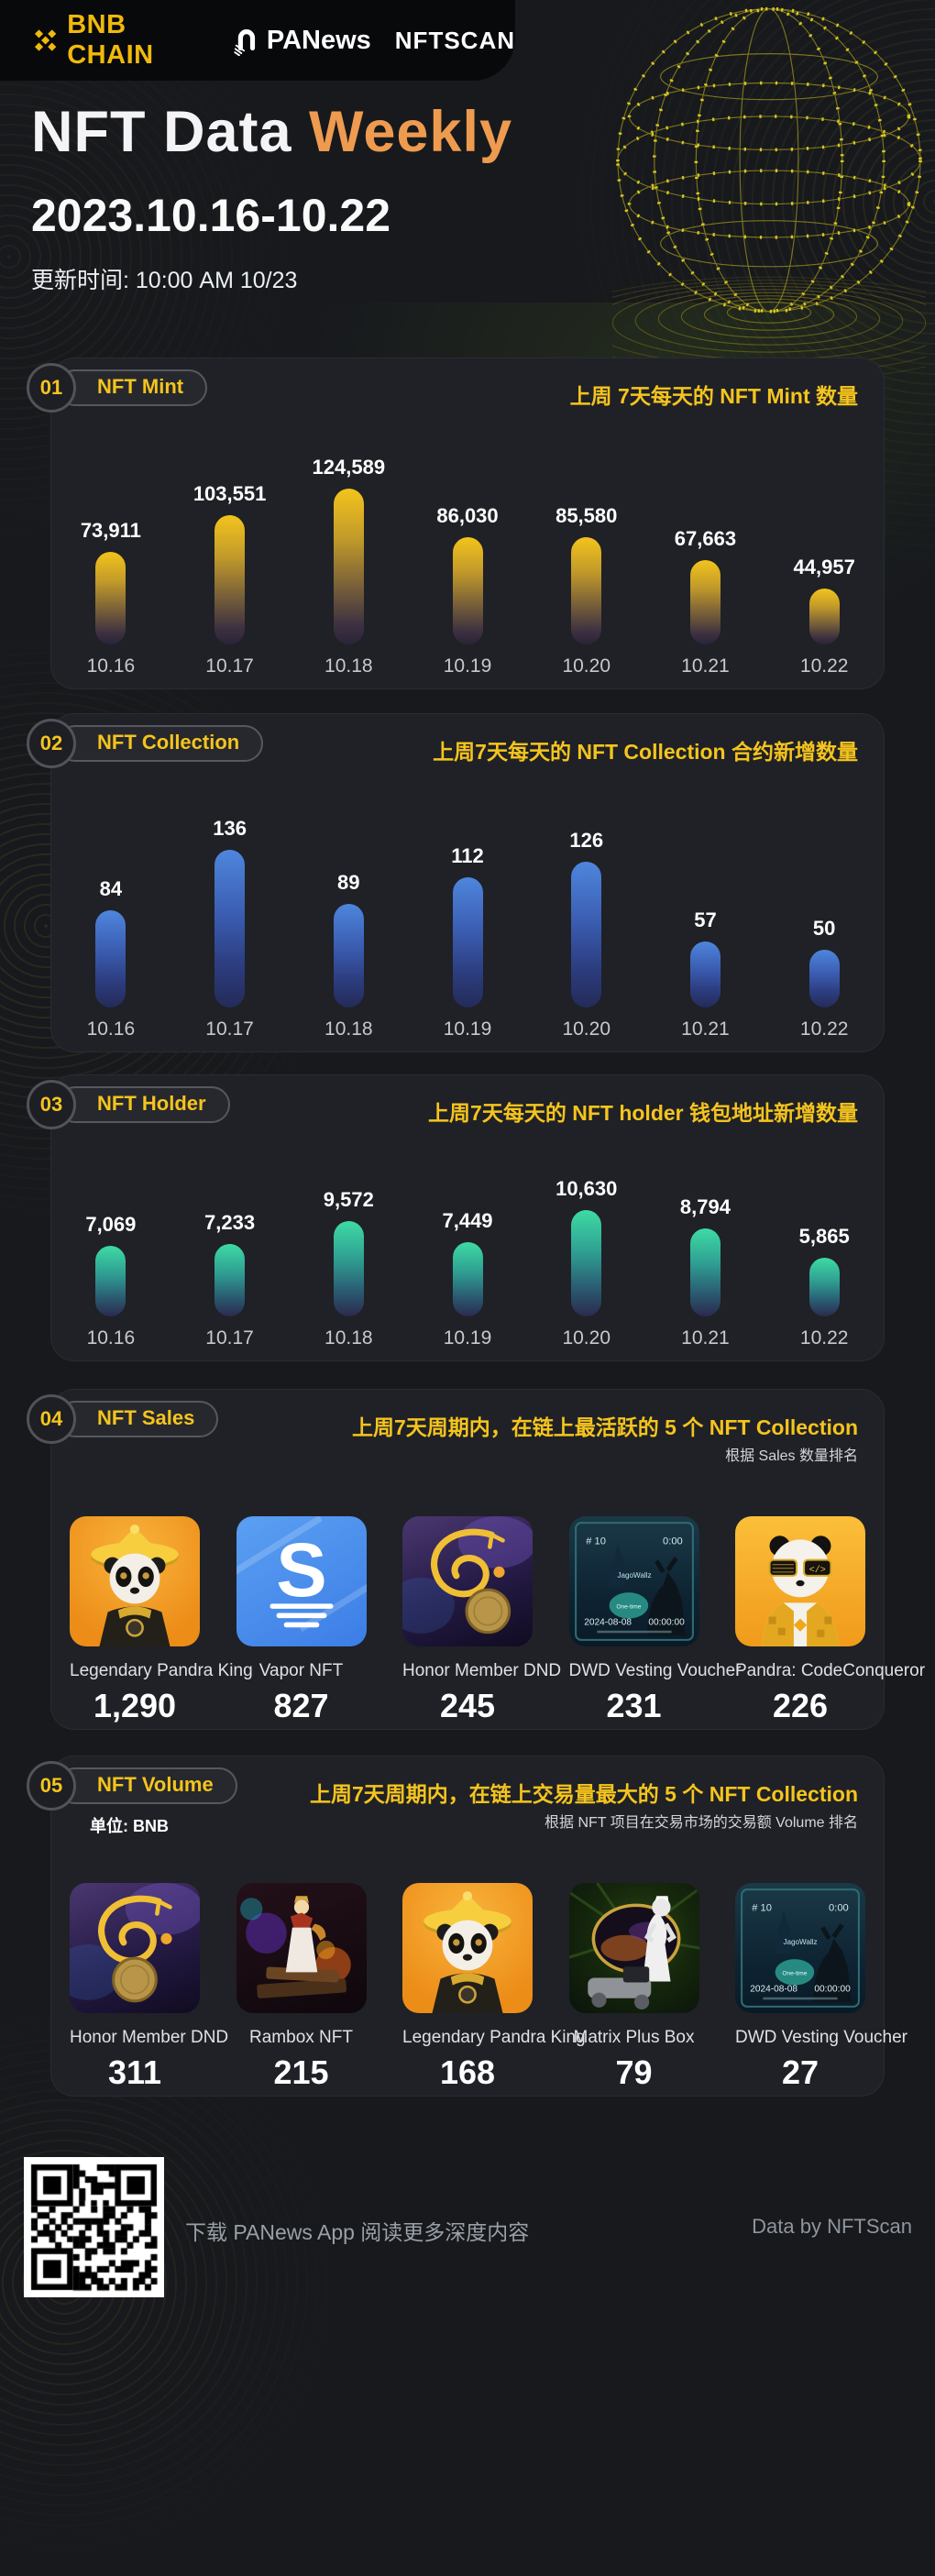 The width and height of the screenshot is (935, 2576). Describe the element at coordinates (666, 1623) in the screenshot. I see `dwd-time: 00:00:00` at that location.